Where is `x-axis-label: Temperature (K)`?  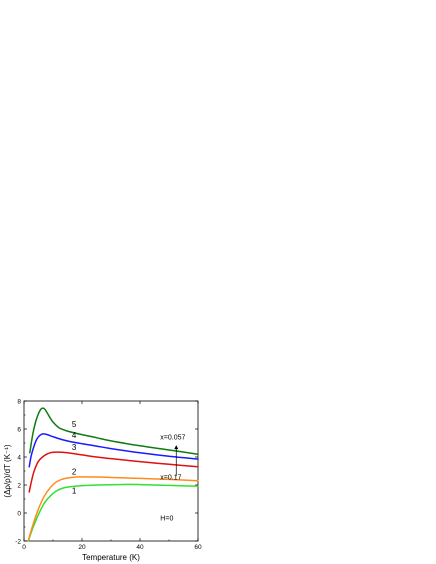
x-axis-label: Temperature (K) is located at coordinates (111, 557).